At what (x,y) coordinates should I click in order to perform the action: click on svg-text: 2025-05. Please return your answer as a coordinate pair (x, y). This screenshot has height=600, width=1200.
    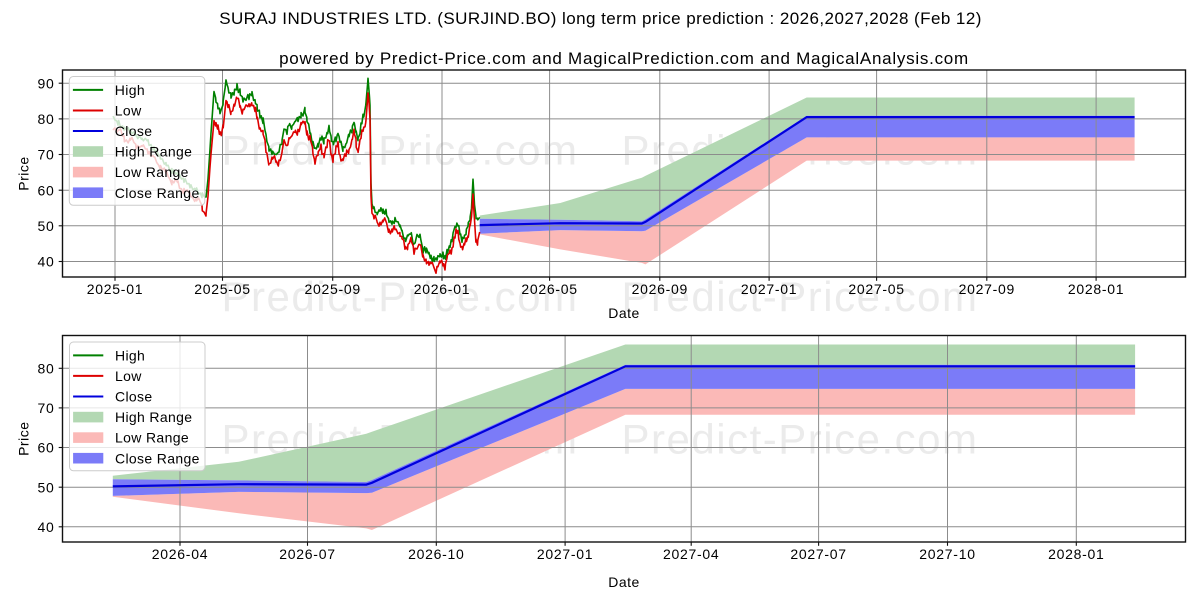
    Looking at the image, I should click on (222, 289).